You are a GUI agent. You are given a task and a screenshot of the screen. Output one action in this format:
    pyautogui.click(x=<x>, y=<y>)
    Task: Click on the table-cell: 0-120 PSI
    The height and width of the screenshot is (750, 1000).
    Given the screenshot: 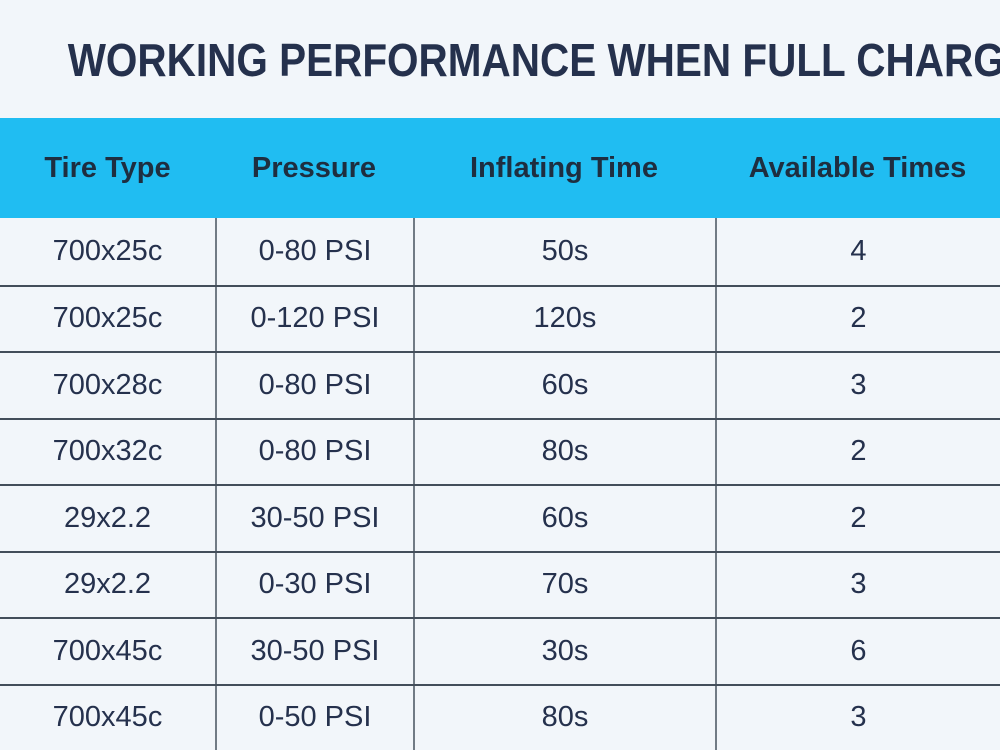 What is the action you would take?
    pyautogui.click(x=314, y=318)
    